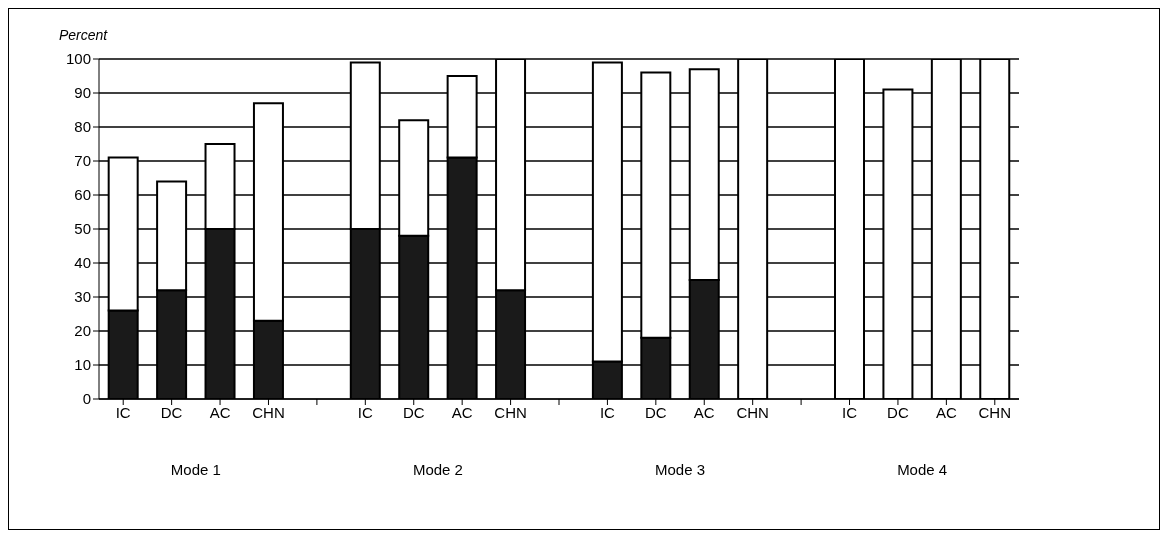 The height and width of the screenshot is (544, 1175). What do you see at coordinates (82, 297) in the screenshot?
I see `y-tick-label: 30` at bounding box center [82, 297].